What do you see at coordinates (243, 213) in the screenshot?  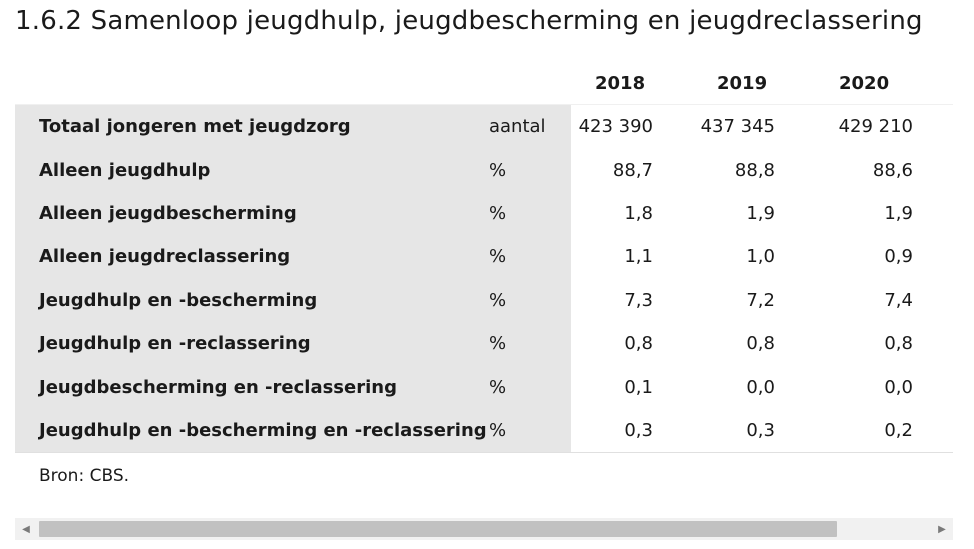 I see `row-label: Alleen jeugdbescherming` at bounding box center [243, 213].